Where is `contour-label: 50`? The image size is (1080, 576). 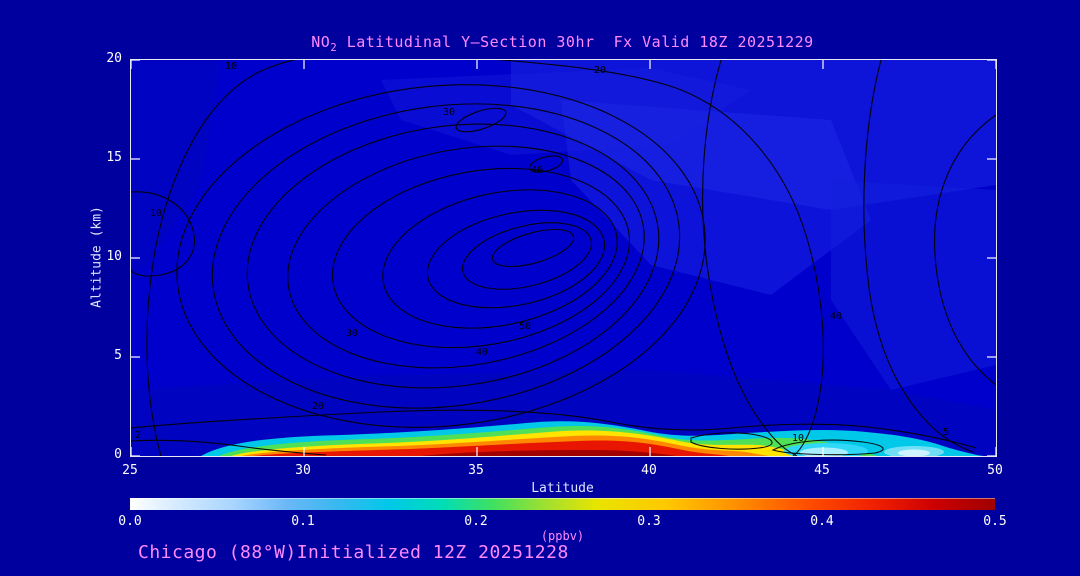 contour-label: 50 is located at coordinates (525, 326).